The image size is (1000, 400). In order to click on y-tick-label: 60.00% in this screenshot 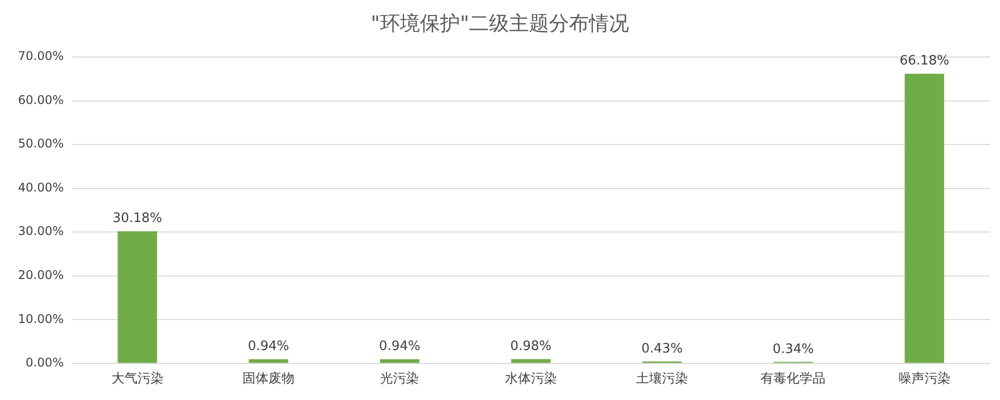, I will do `click(41, 99)`.